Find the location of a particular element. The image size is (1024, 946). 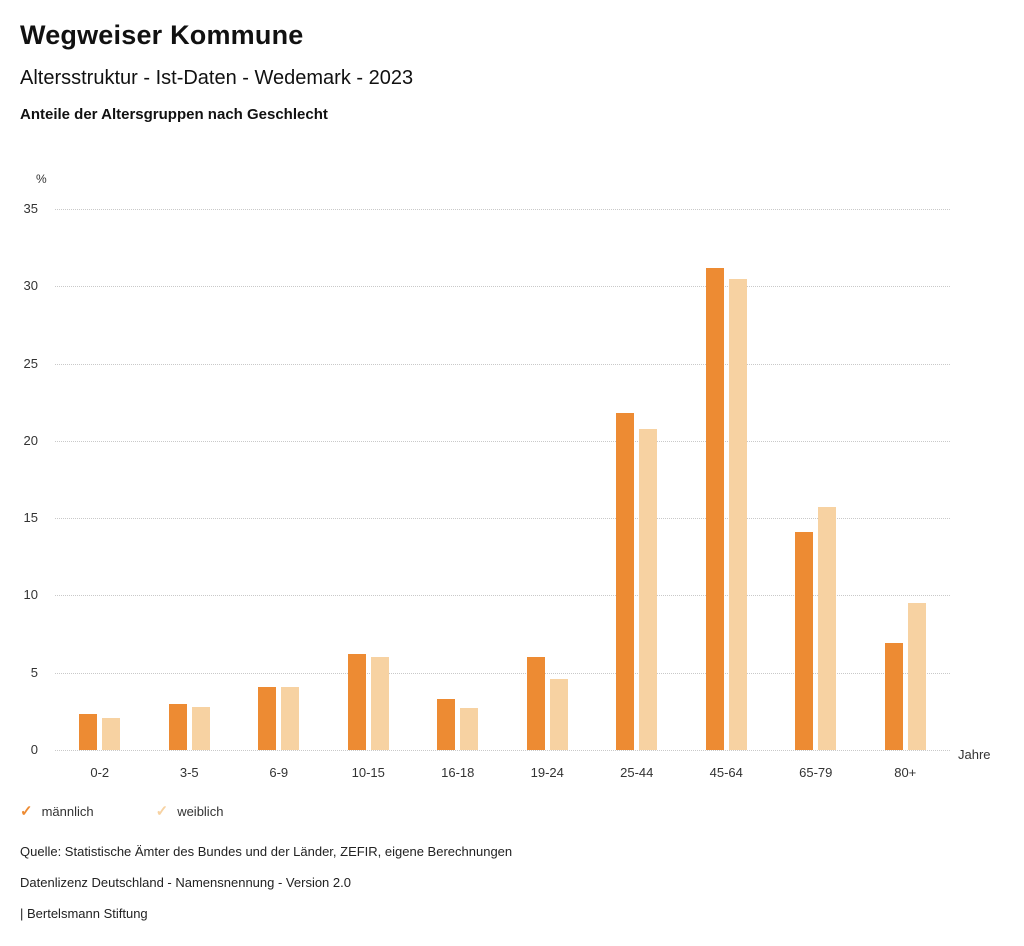

x-tick-label-3-5: 3-5 is located at coordinates (189, 772).